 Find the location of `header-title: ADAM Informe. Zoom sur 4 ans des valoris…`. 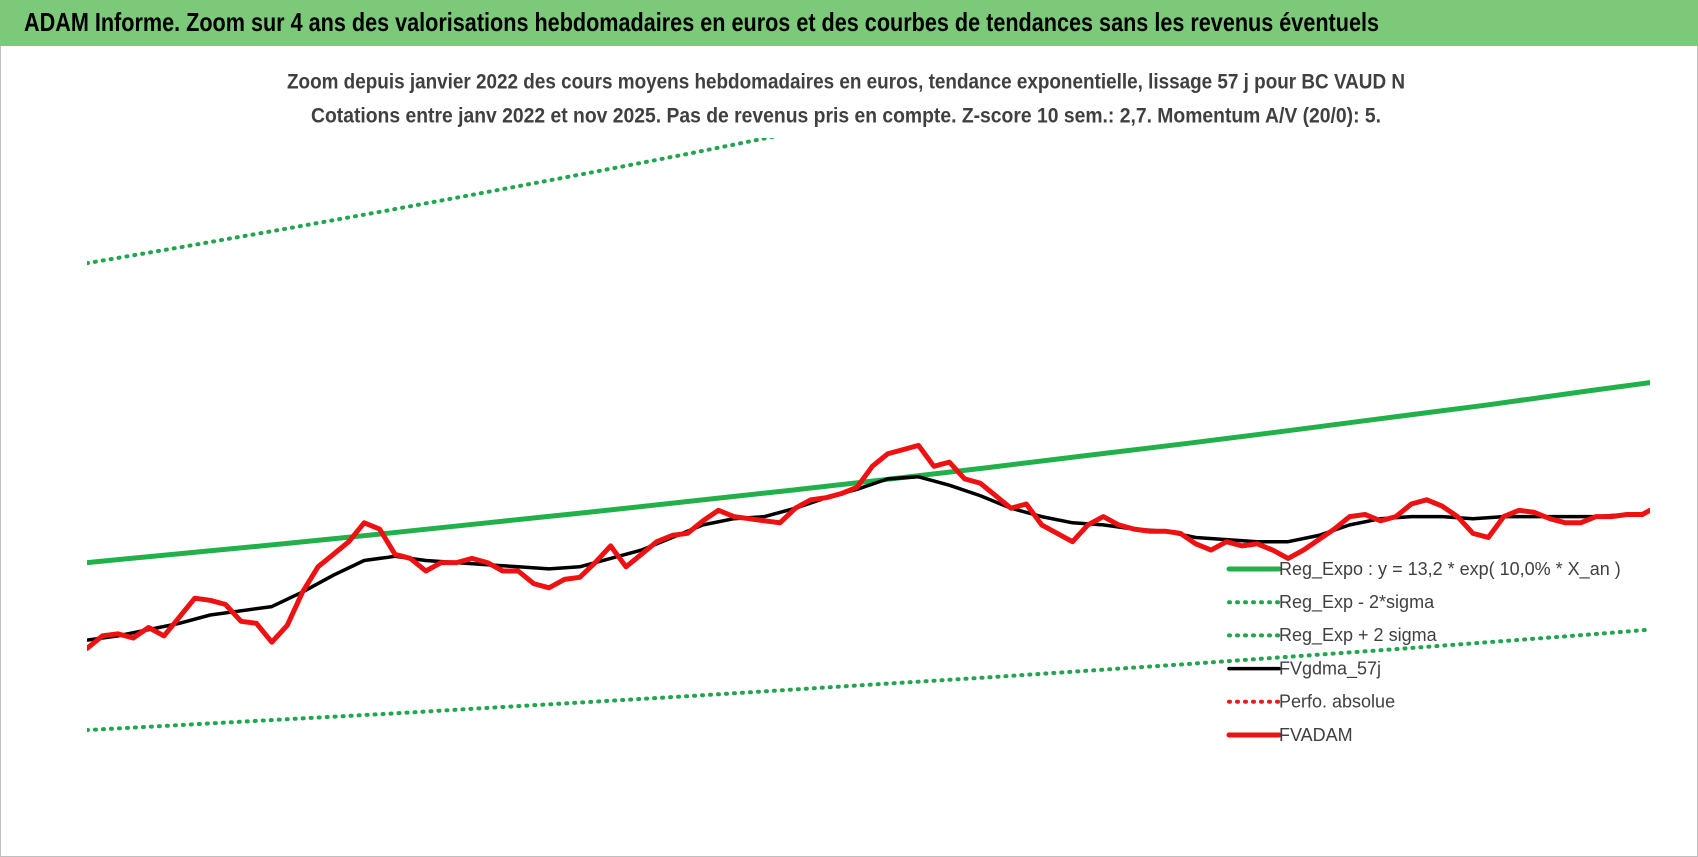

header-title: ADAM Informe. Zoom sur 4 ans des valoris… is located at coordinates (701, 22).